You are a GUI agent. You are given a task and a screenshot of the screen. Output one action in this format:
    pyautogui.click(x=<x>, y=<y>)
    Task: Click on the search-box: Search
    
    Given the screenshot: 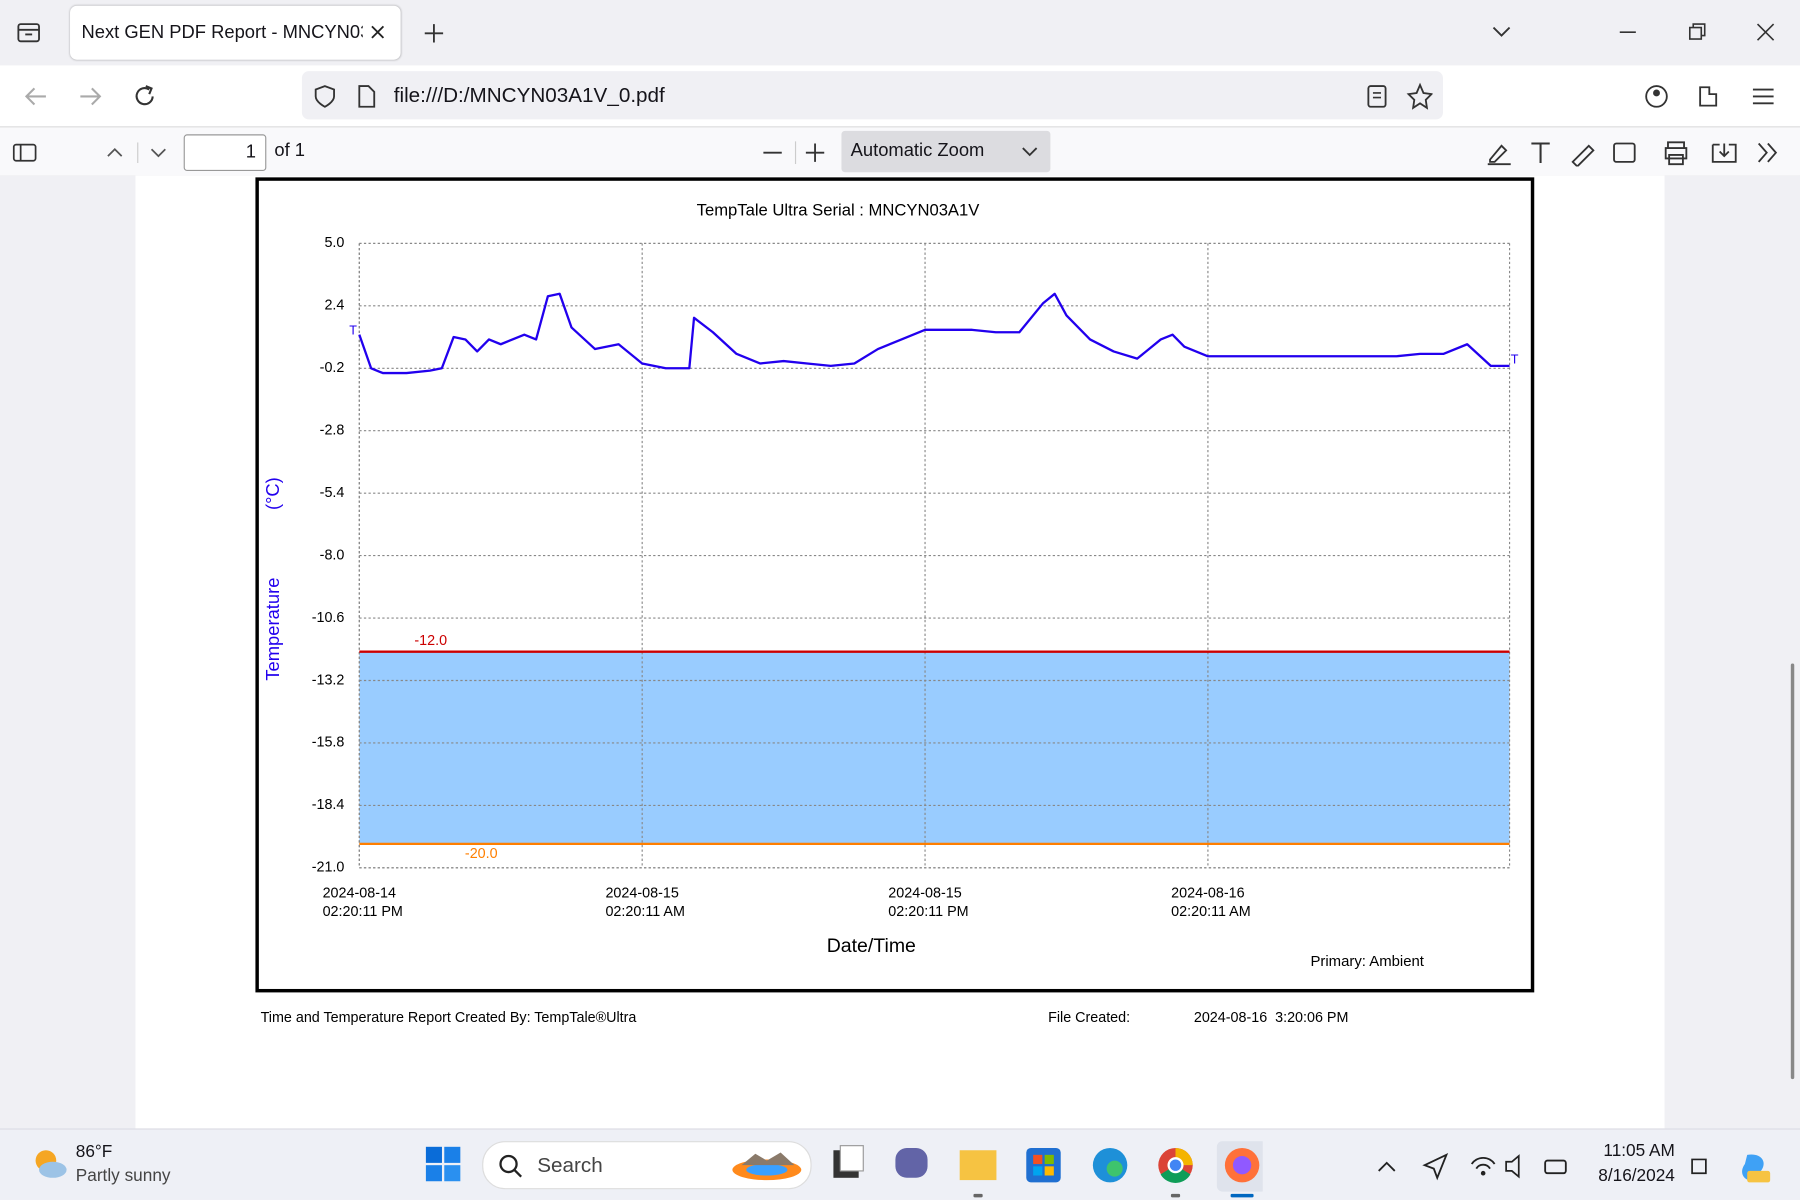 What is the action you would take?
    pyautogui.click(x=647, y=1165)
    